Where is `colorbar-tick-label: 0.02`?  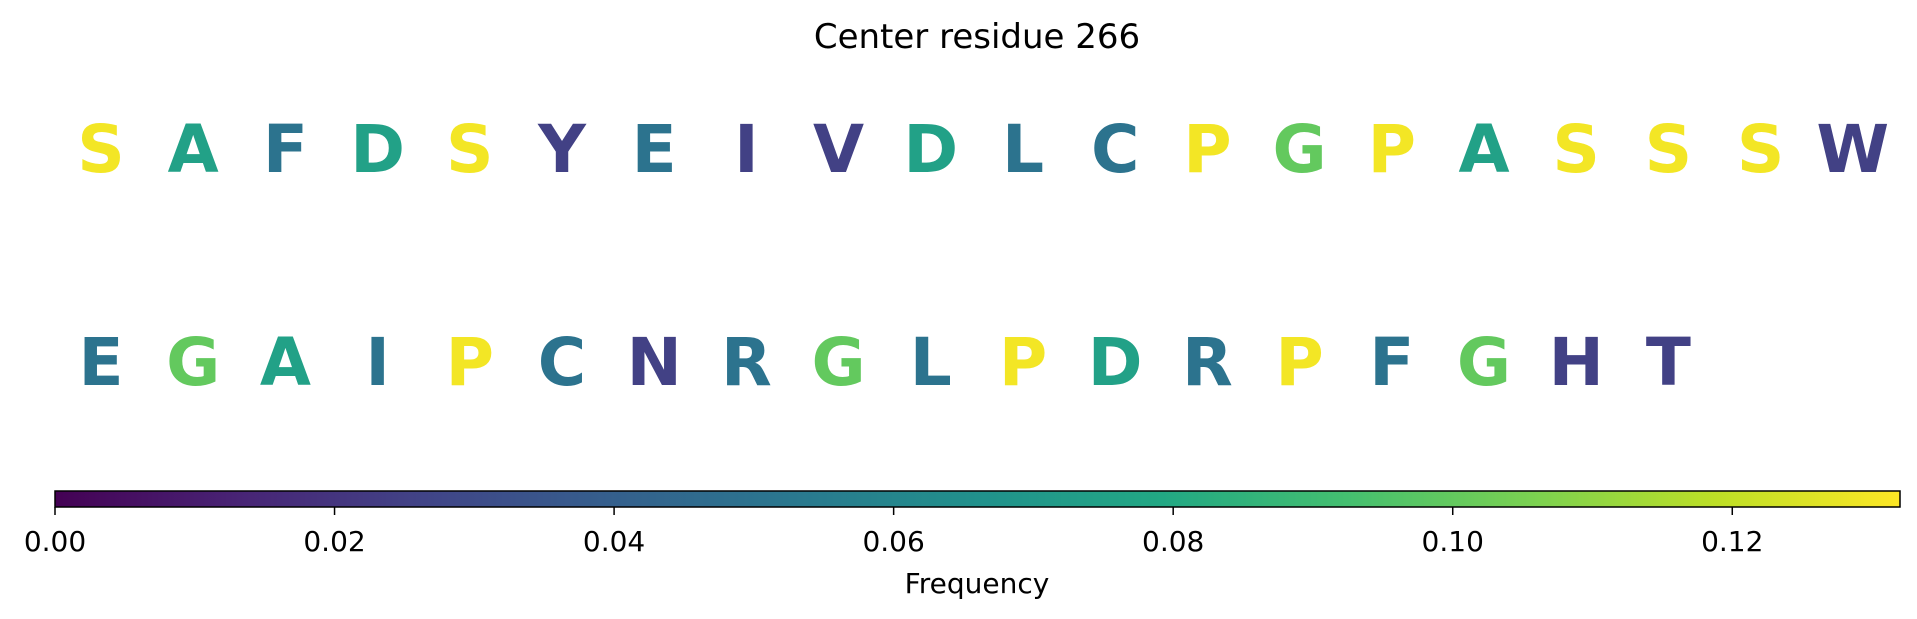 colorbar-tick-label: 0.02 is located at coordinates (334, 541).